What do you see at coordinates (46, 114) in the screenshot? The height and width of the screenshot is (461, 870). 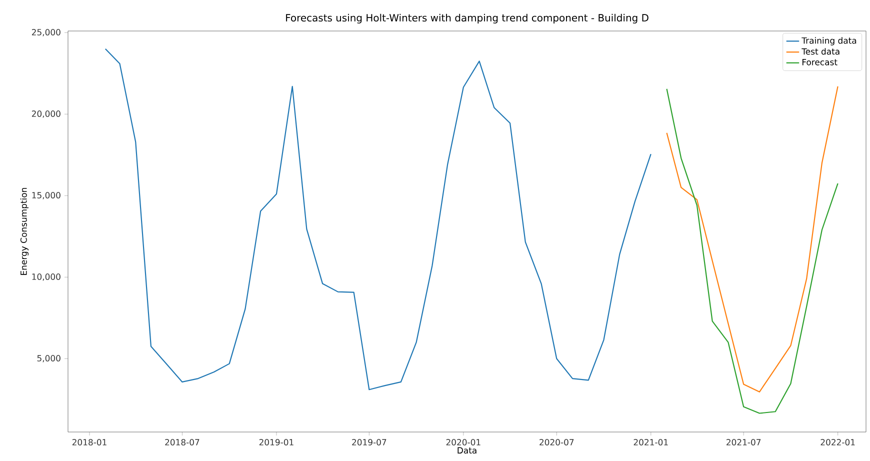 I see `y-tick-label: 20,000` at bounding box center [46, 114].